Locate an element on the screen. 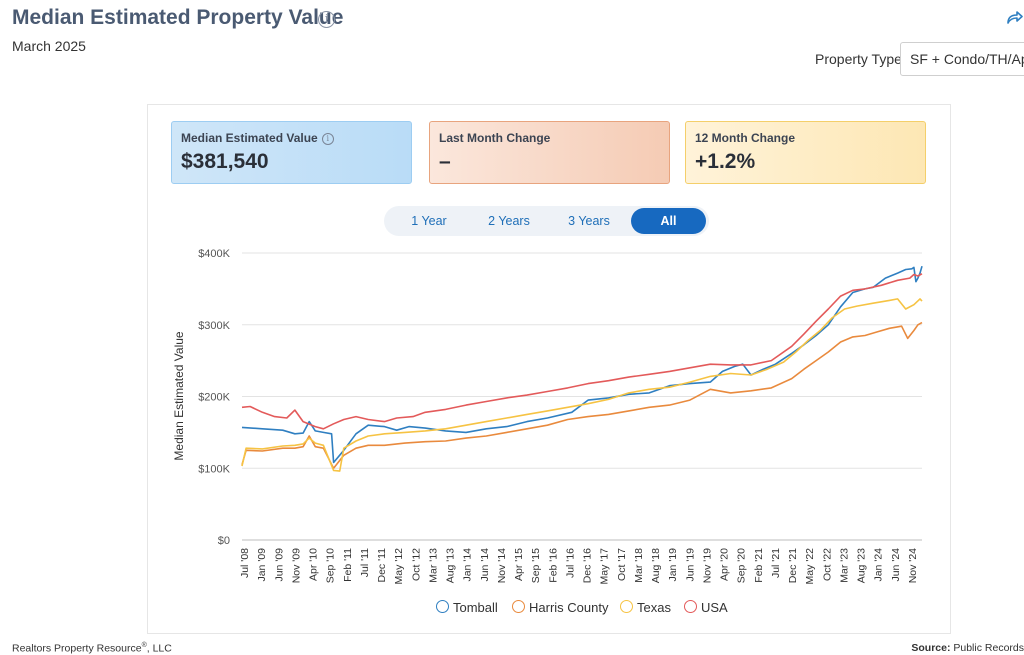  property-type-select: SF + Condo/TH/Apt is located at coordinates (962, 59).